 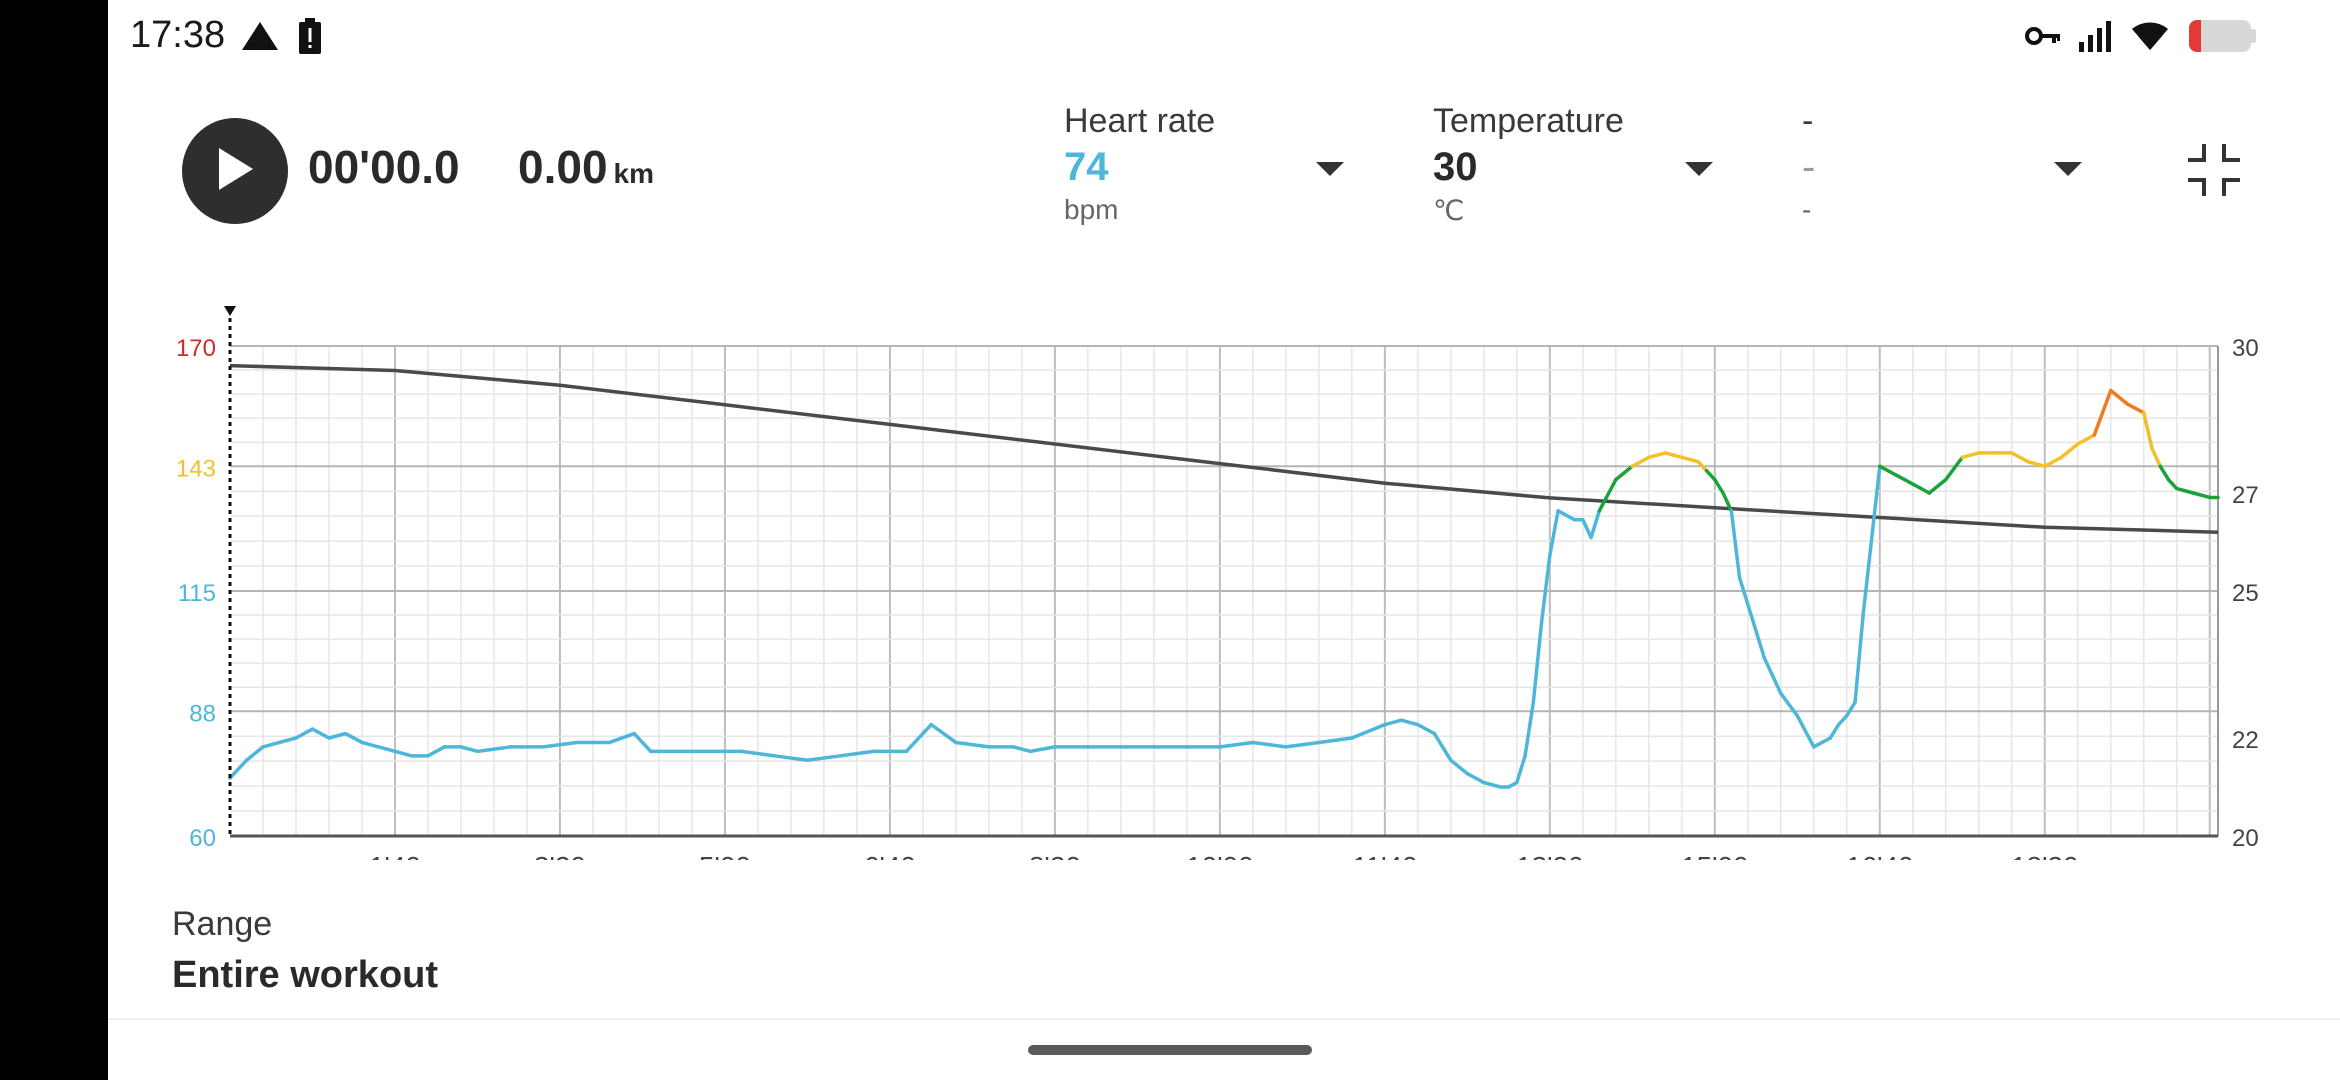 What do you see at coordinates (2141, 38) in the screenshot?
I see `status-icons-right` at bounding box center [2141, 38].